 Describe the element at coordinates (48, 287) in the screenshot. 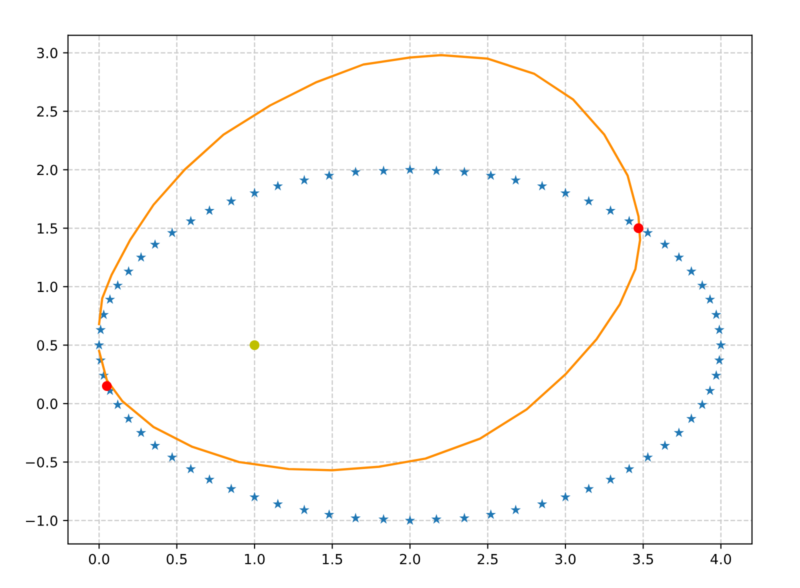

I see `y-tick-label: 1.0` at that location.